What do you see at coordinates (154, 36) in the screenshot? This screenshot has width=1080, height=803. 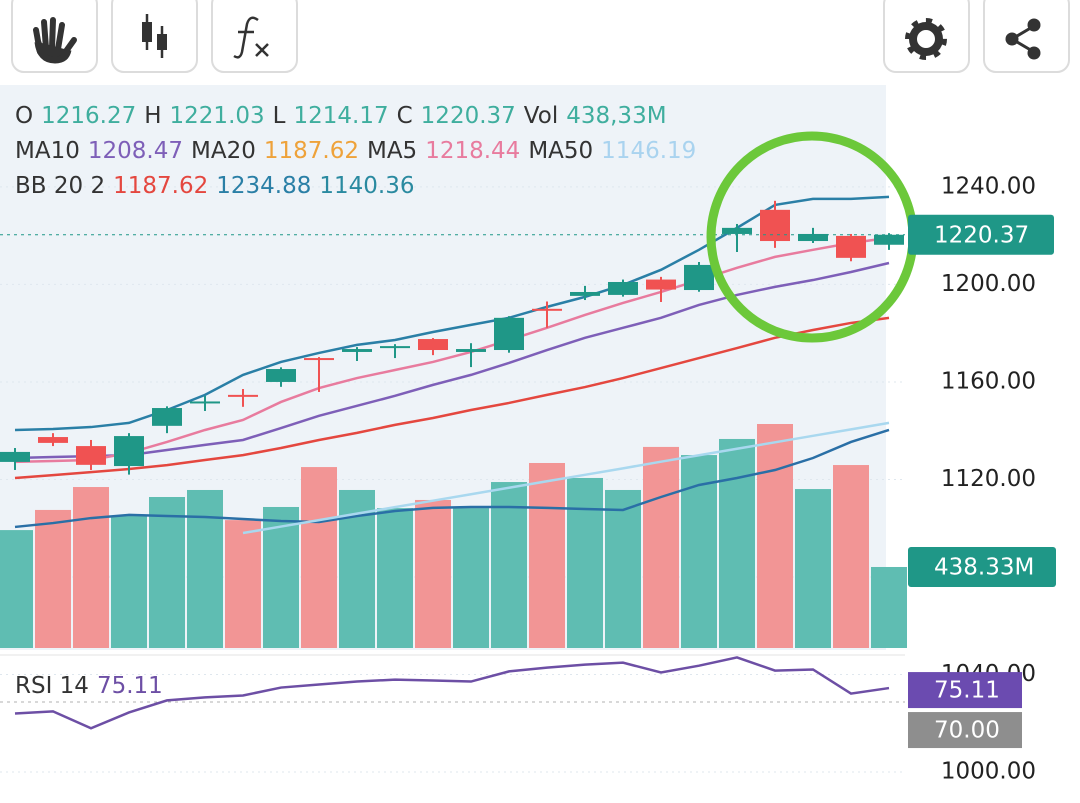 I see `candle-type-button` at bounding box center [154, 36].